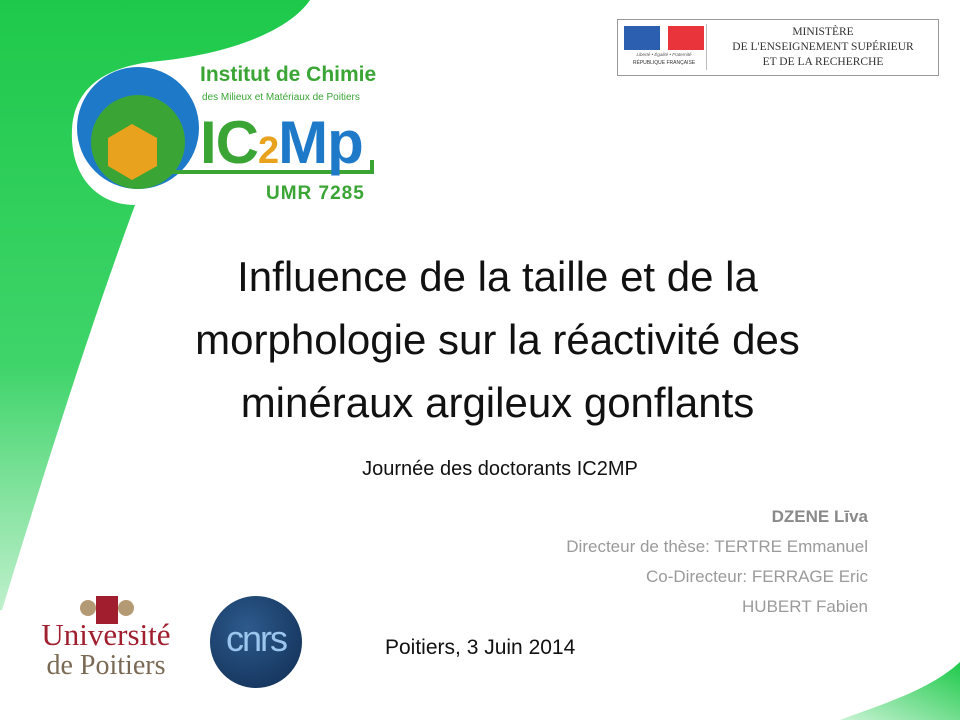  Describe the element at coordinates (497, 402) in the screenshot. I see `title-line: minéraux argileux gonflants` at that location.